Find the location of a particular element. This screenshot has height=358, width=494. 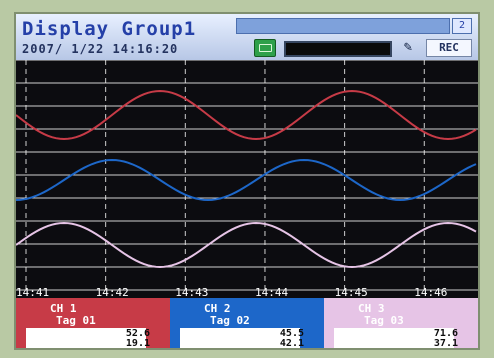

channel-1-label: CH 1 is located at coordinates (63, 308).